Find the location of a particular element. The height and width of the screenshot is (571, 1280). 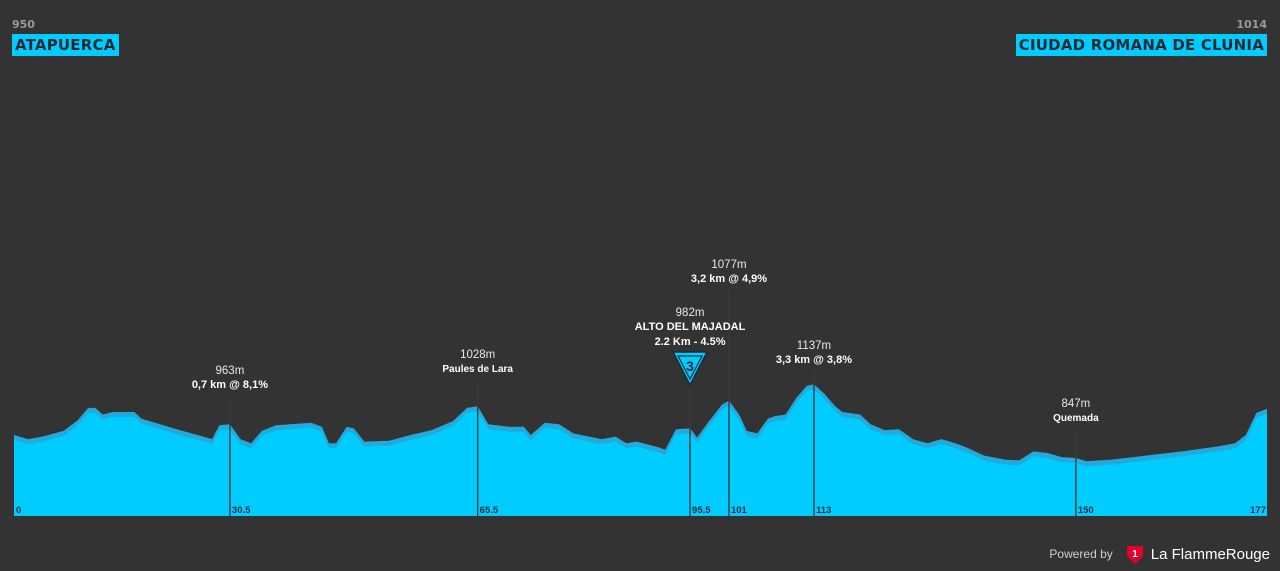

start-name: ATAPUERCA is located at coordinates (65, 45).